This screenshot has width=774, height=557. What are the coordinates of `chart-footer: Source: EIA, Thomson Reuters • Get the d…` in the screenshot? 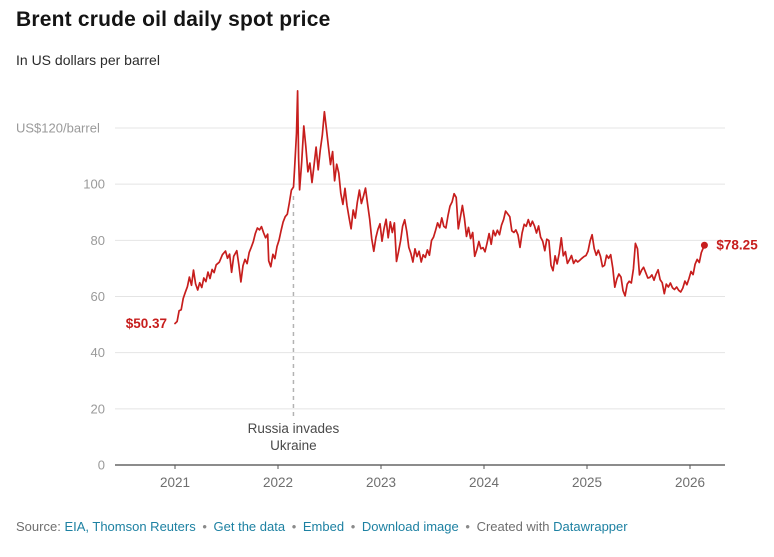 It's located at (322, 526).